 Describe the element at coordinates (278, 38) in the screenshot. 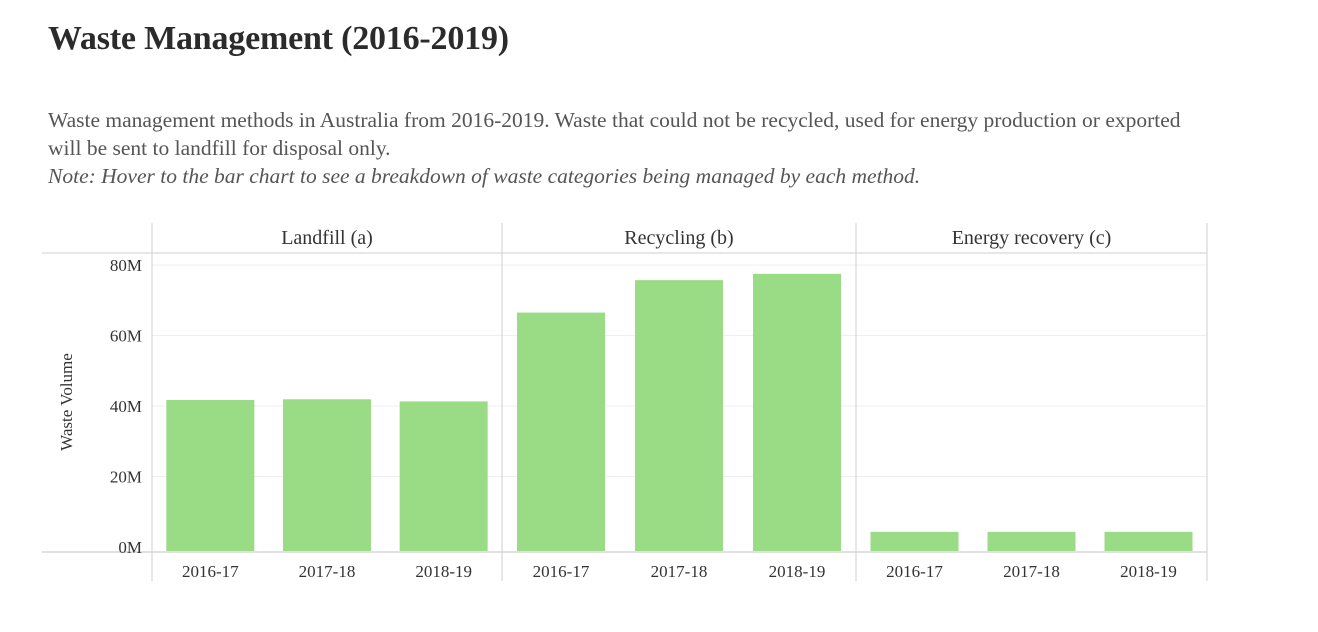

I see `page-title: Waste Management (2016-2019)` at that location.